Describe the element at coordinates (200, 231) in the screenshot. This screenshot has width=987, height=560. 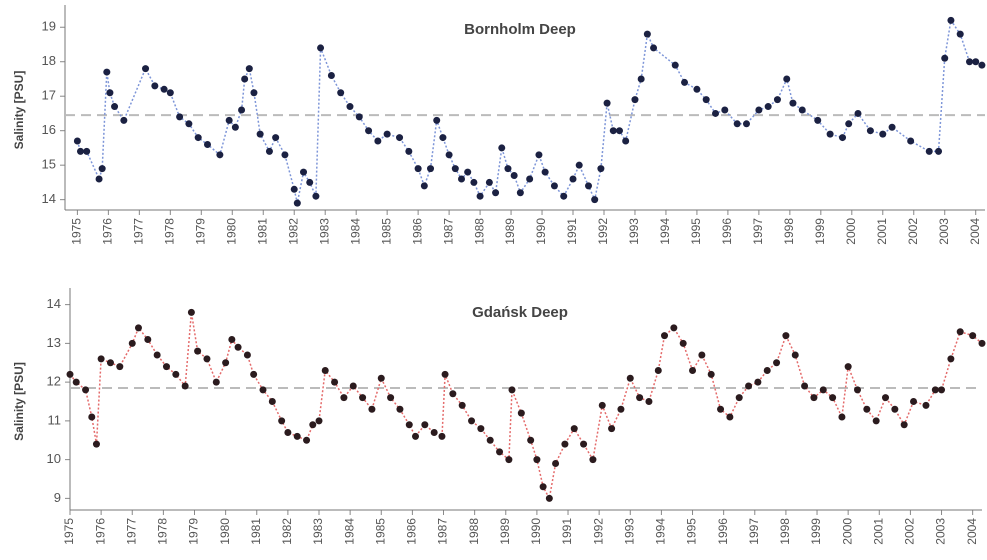
I see `x-tick-label: 1979` at that location.